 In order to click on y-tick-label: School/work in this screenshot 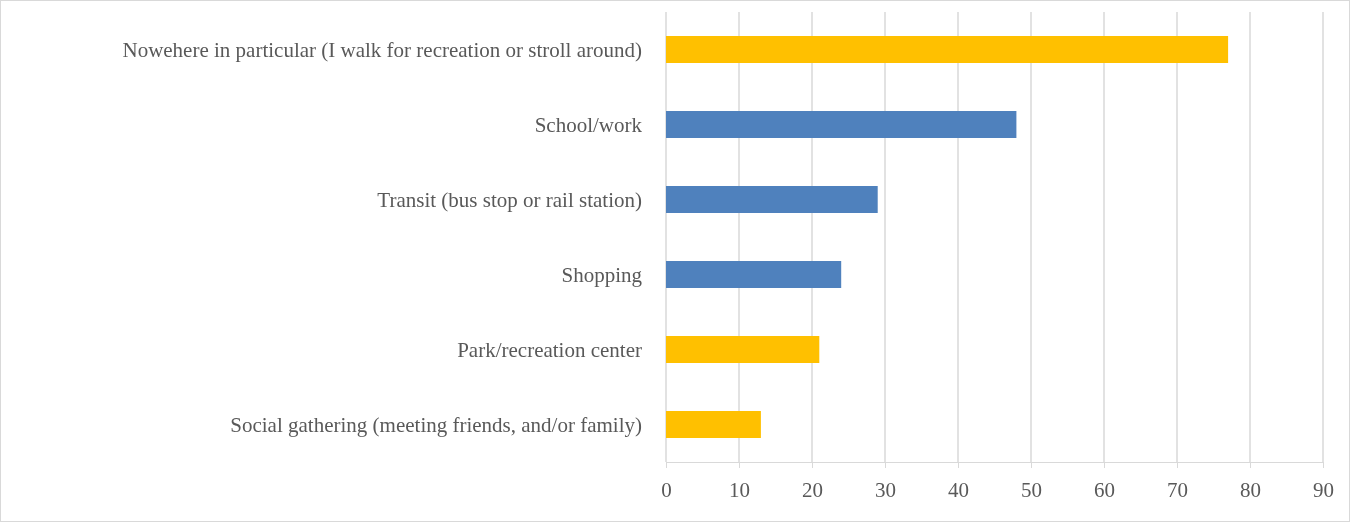, I will do `click(588, 124)`.